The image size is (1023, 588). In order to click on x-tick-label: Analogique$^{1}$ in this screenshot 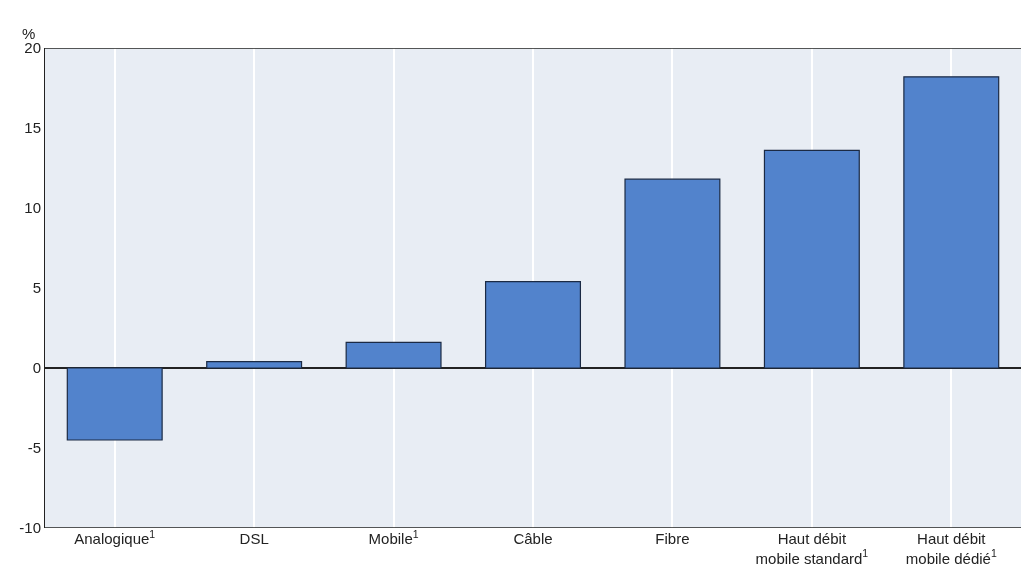, I will do `click(115, 537)`.